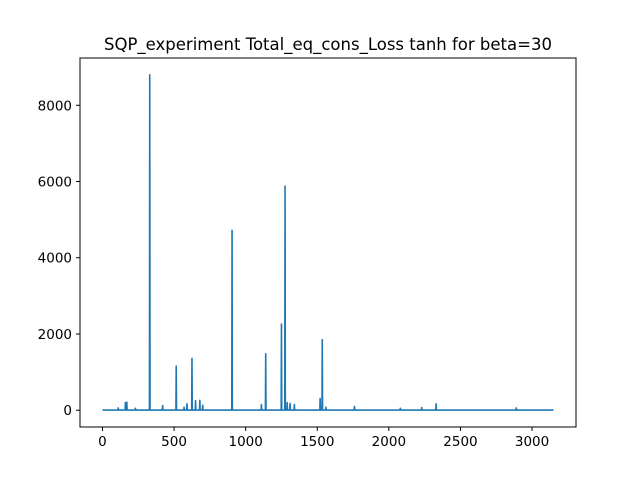 Image resolution: width=640 pixels, height=480 pixels. Describe the element at coordinates (389, 442) in the screenshot. I see `x-tick-label: 2000` at that location.